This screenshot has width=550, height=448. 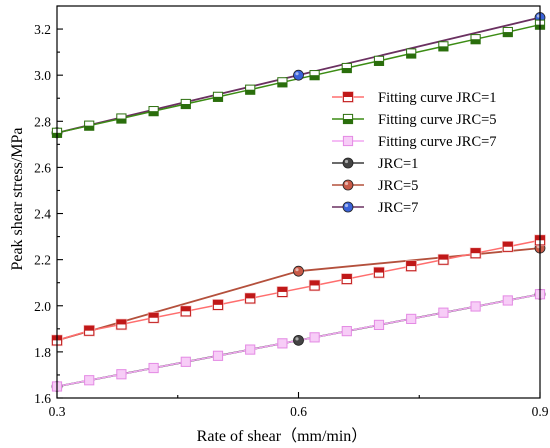 I want to click on legend-marker-1-fill, so click(x=348, y=121).